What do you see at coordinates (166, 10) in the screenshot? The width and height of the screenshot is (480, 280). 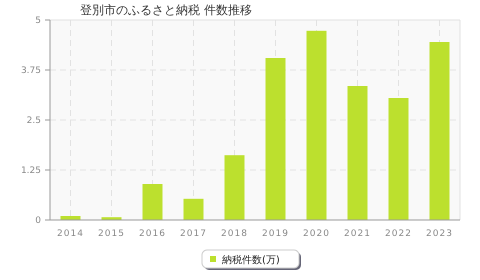 I see `chart-title: 登別市のふるさと納税 件数推移` at bounding box center [166, 10].